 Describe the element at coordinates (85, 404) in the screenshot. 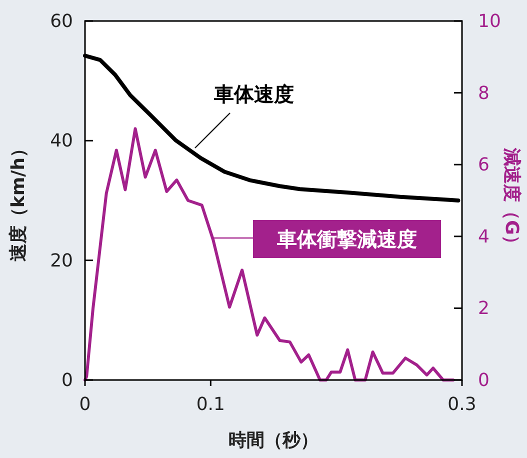

I see `x-tick-label: 0` at that location.